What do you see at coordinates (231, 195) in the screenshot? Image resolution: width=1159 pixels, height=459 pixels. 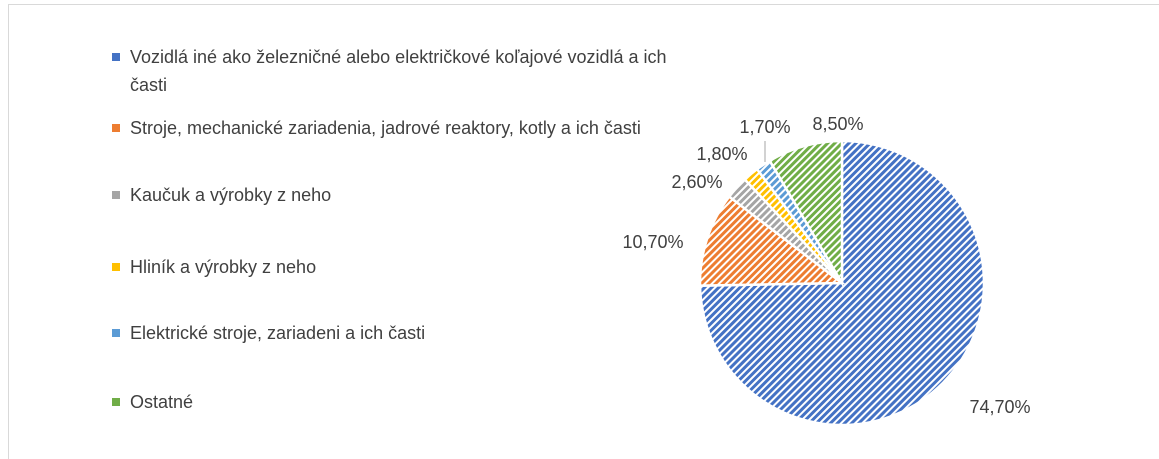 I see `legend-label: Kaučuk a výrobky z neho` at bounding box center [231, 195].